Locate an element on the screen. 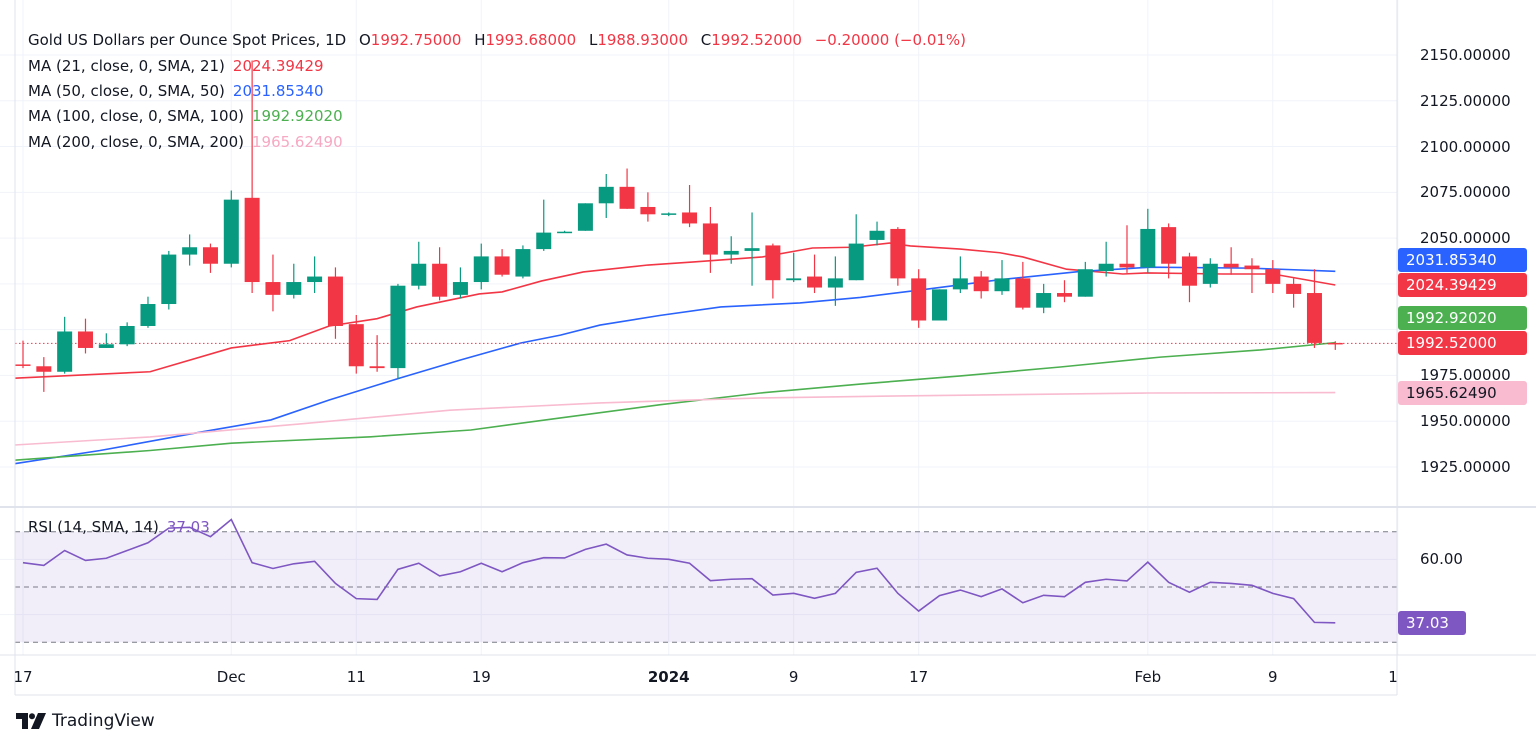 The width and height of the screenshot is (1536, 750). tradingview-logo: TradingView is located at coordinates (85, 721).